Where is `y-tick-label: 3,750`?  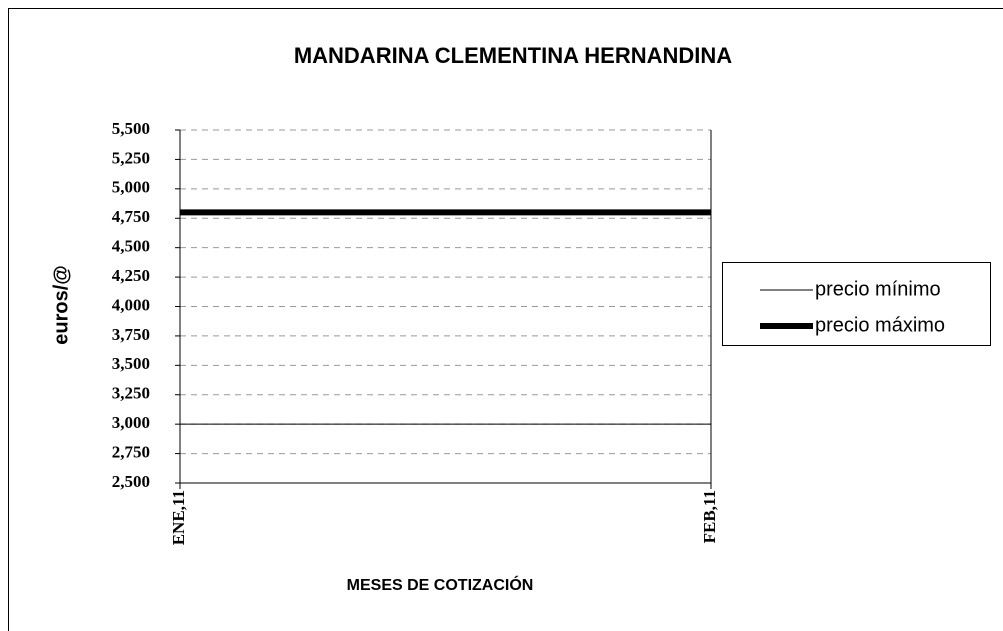
y-tick-label: 3,750 is located at coordinates (131, 334).